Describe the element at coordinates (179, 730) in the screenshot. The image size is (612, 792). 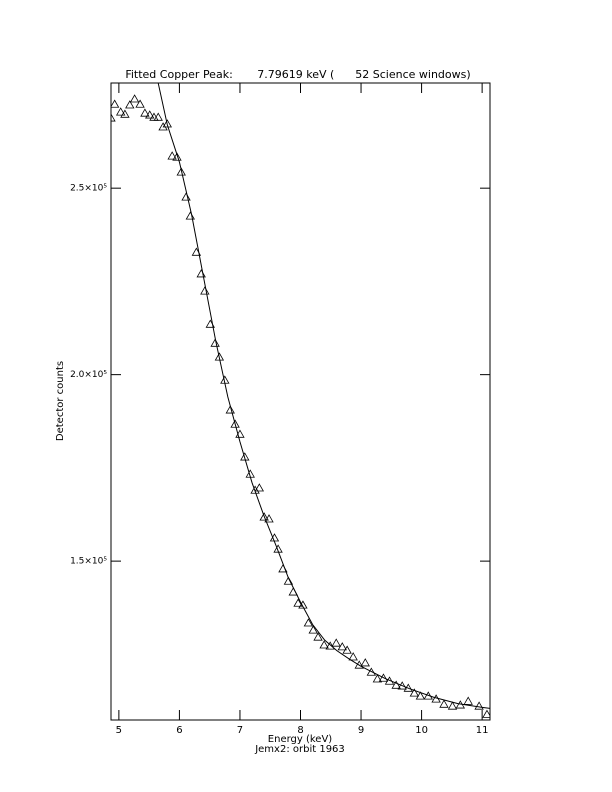
I see `x-tick-label: 6` at that location.